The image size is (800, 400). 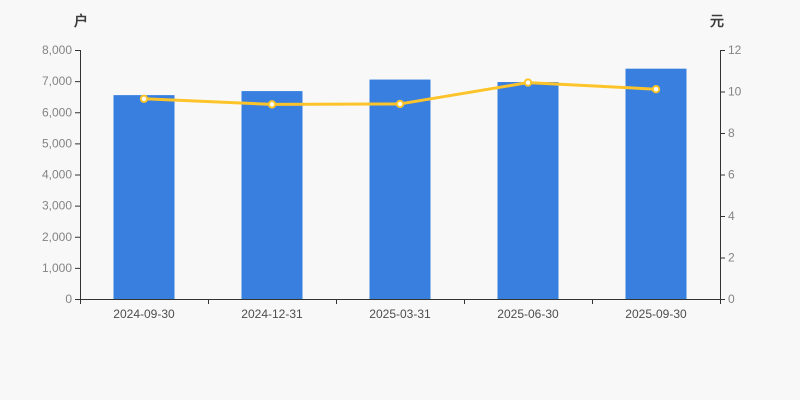 What do you see at coordinates (57, 81) in the screenshot?
I see `left-axis-tick-label: 7,000` at bounding box center [57, 81].